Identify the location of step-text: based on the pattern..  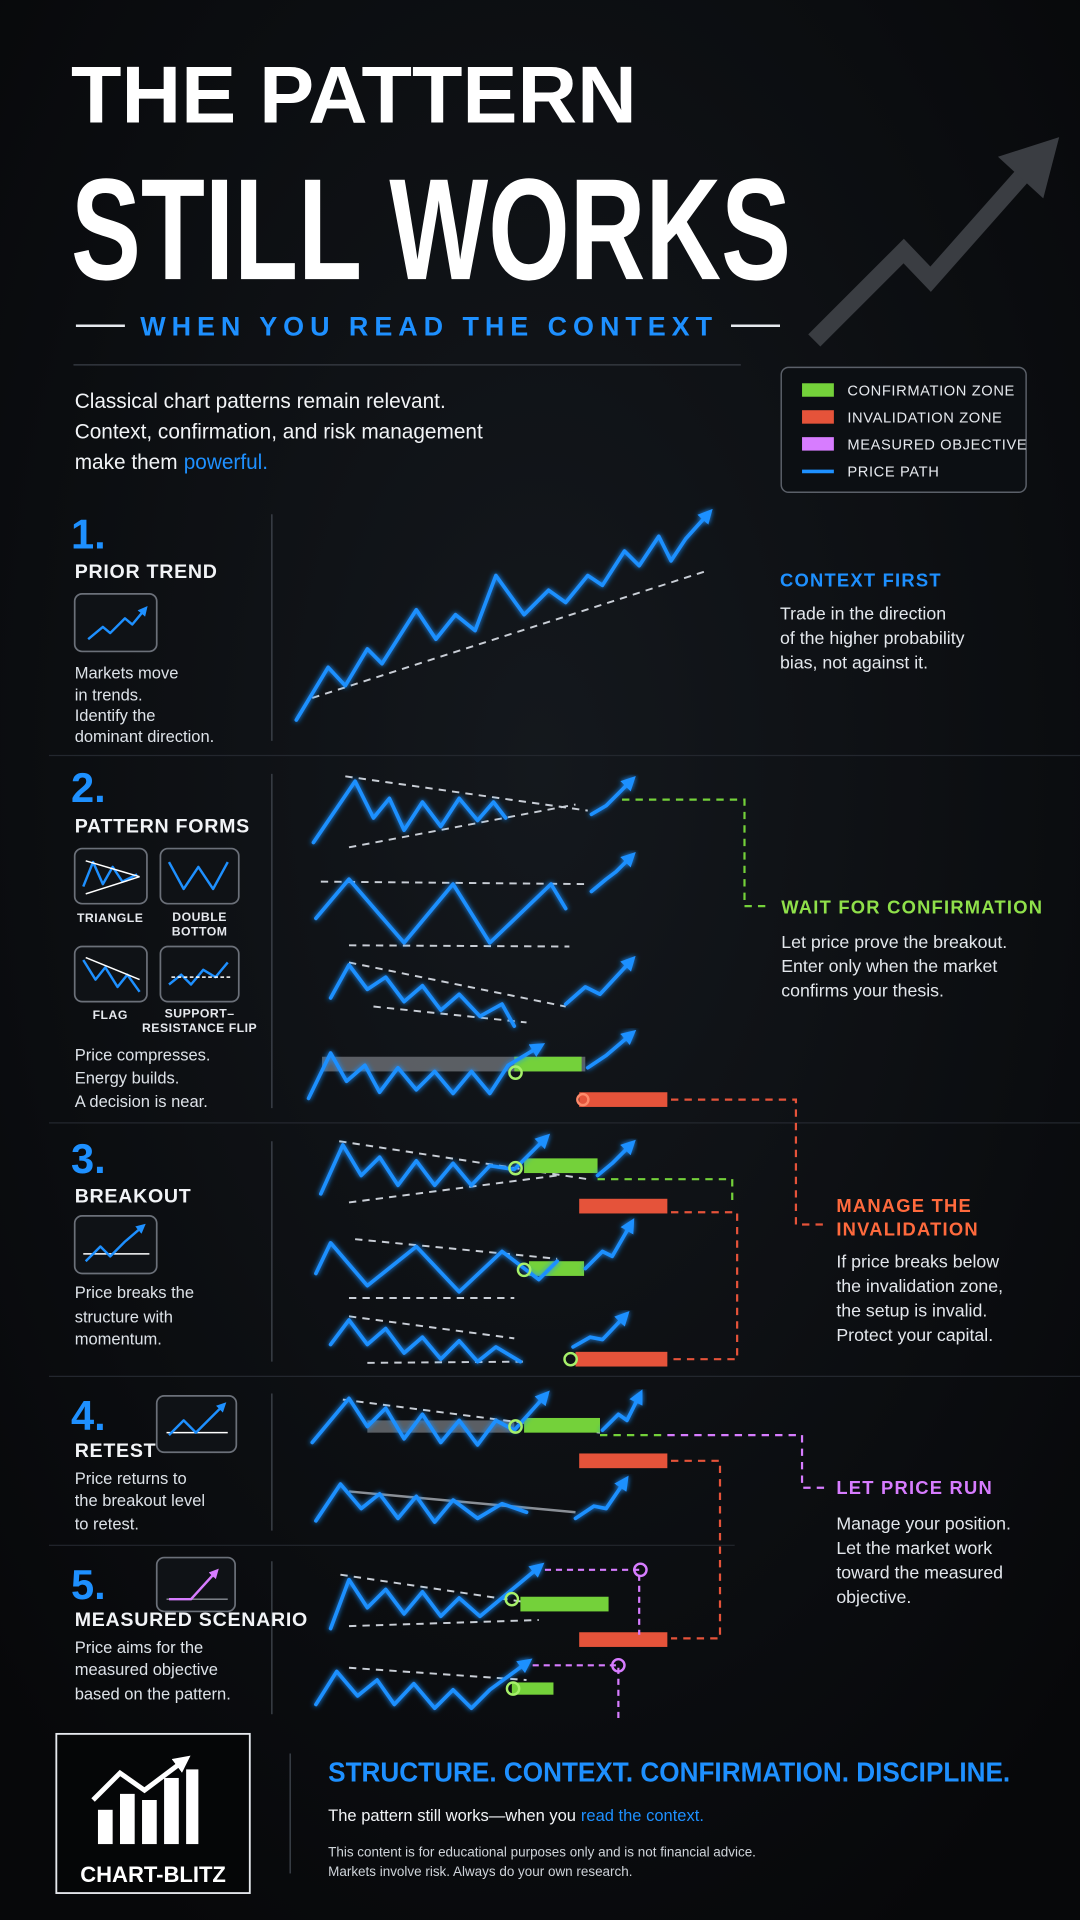
(153, 1694).